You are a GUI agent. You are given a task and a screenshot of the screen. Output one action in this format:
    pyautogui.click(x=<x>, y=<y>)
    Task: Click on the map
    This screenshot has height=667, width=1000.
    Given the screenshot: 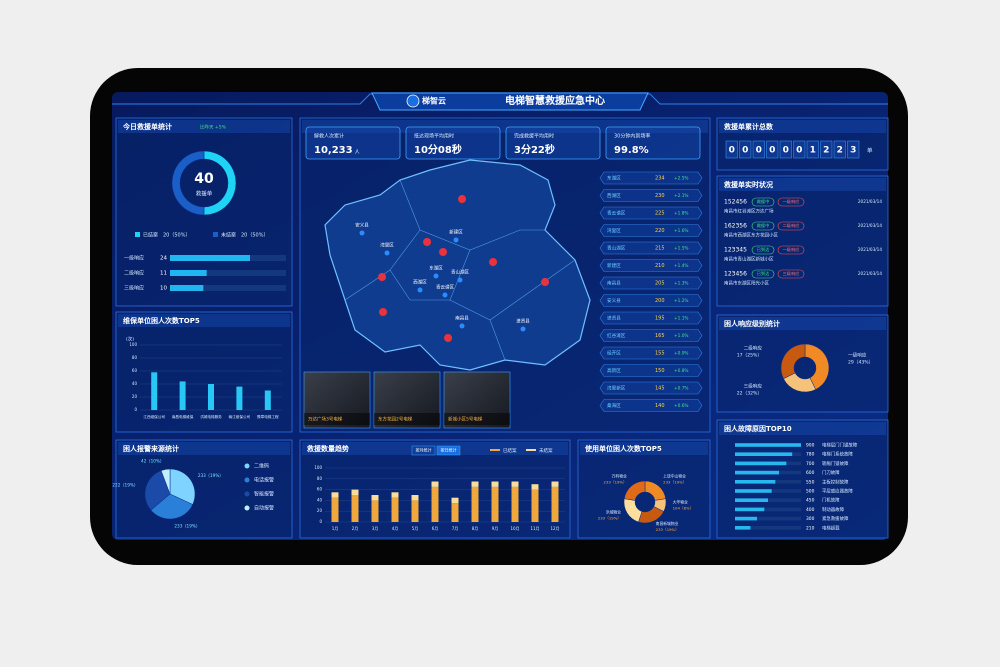 What is the action you would take?
    pyautogui.click(x=457, y=265)
    